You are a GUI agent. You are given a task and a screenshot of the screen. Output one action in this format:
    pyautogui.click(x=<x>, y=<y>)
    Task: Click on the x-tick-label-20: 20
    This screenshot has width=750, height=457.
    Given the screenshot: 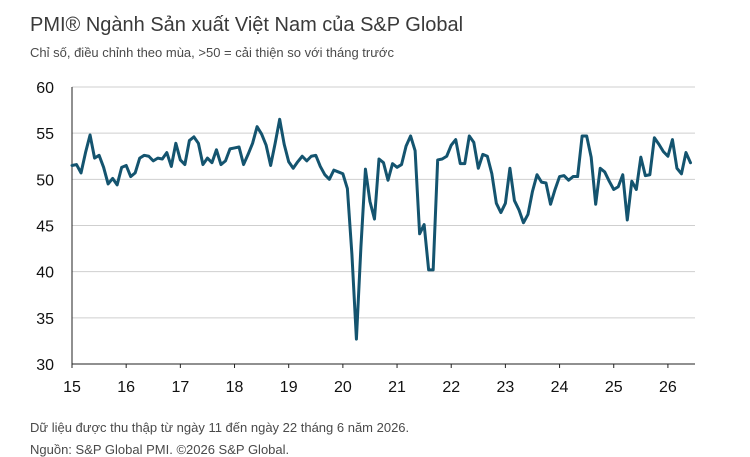 What is the action you would take?
    pyautogui.click(x=343, y=387)
    